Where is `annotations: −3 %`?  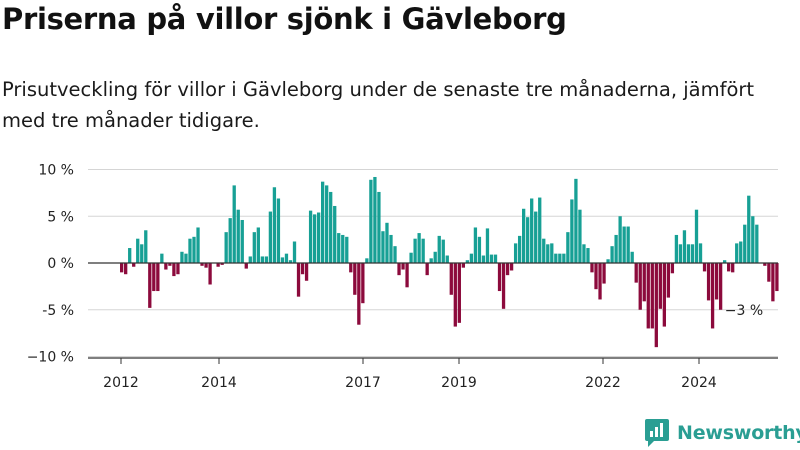
annotations: −3 % is located at coordinates (744, 311).